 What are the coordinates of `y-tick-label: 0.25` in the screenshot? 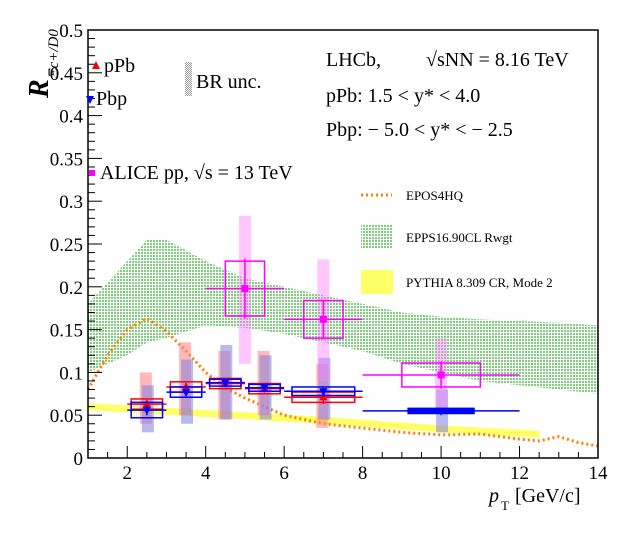 It's located at (66, 245).